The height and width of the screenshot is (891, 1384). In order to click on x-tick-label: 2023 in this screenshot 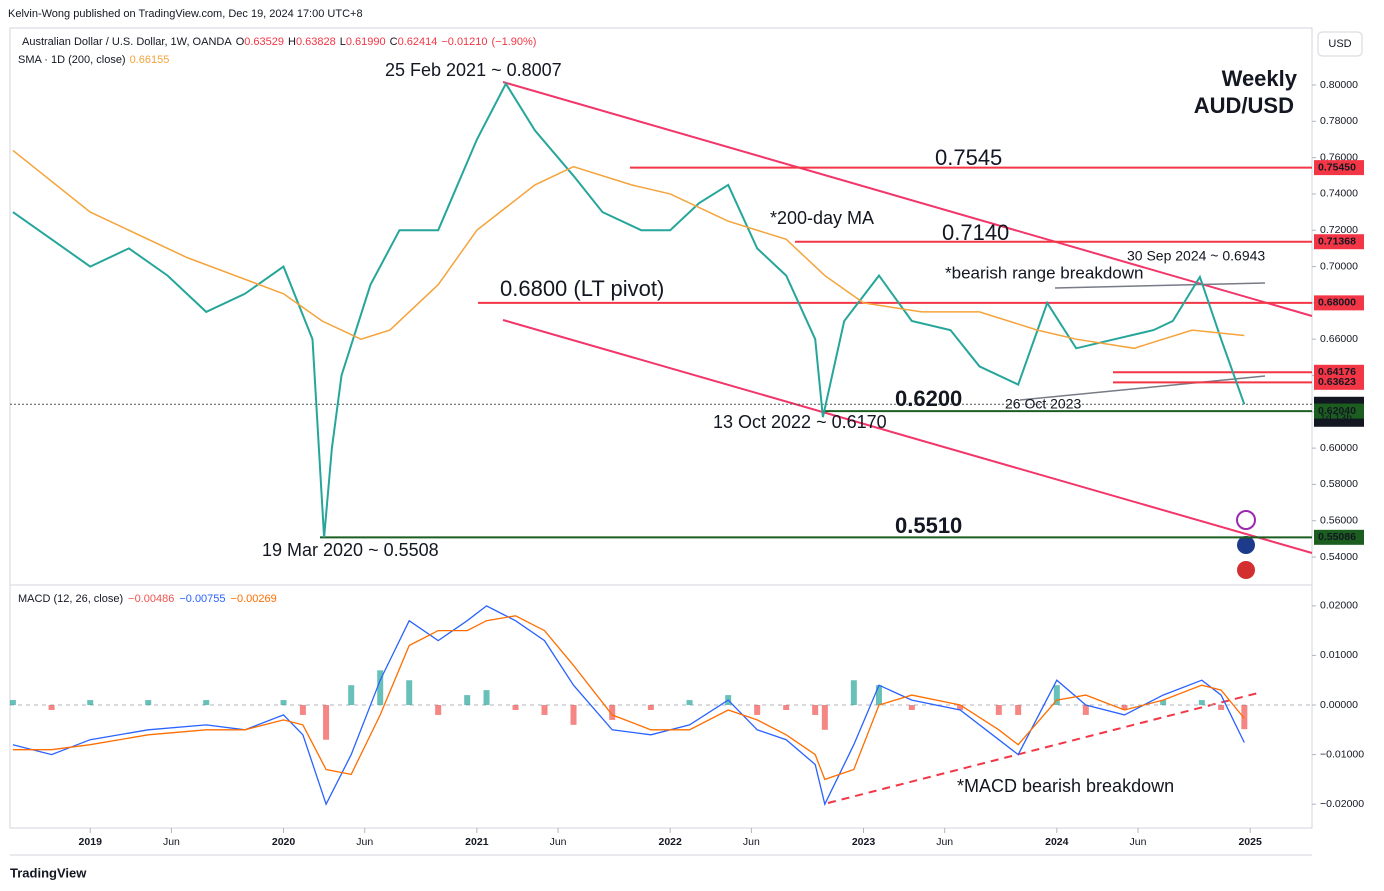, I will do `click(864, 842)`.